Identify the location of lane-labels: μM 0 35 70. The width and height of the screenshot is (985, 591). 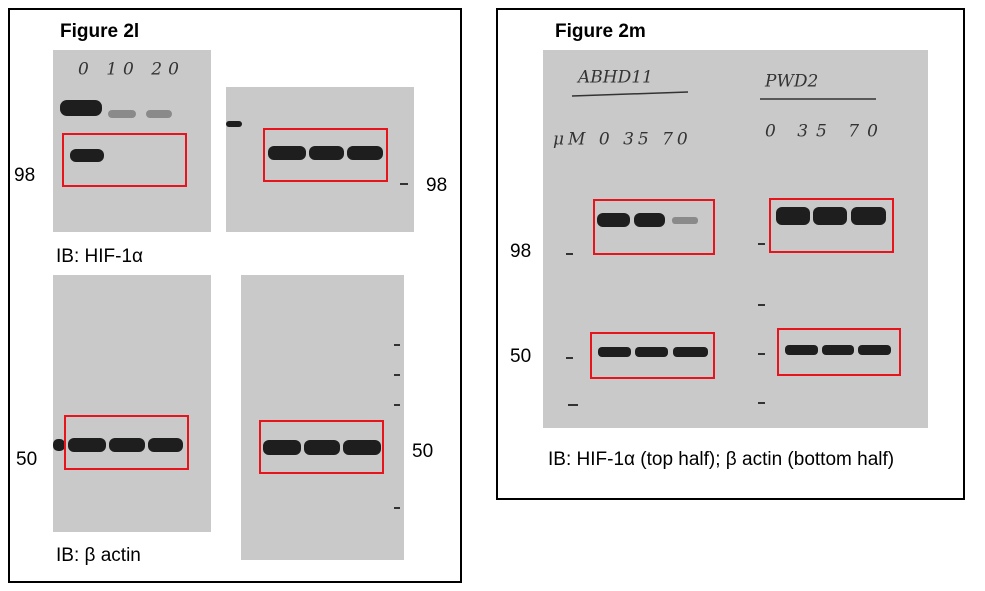
(622, 140).